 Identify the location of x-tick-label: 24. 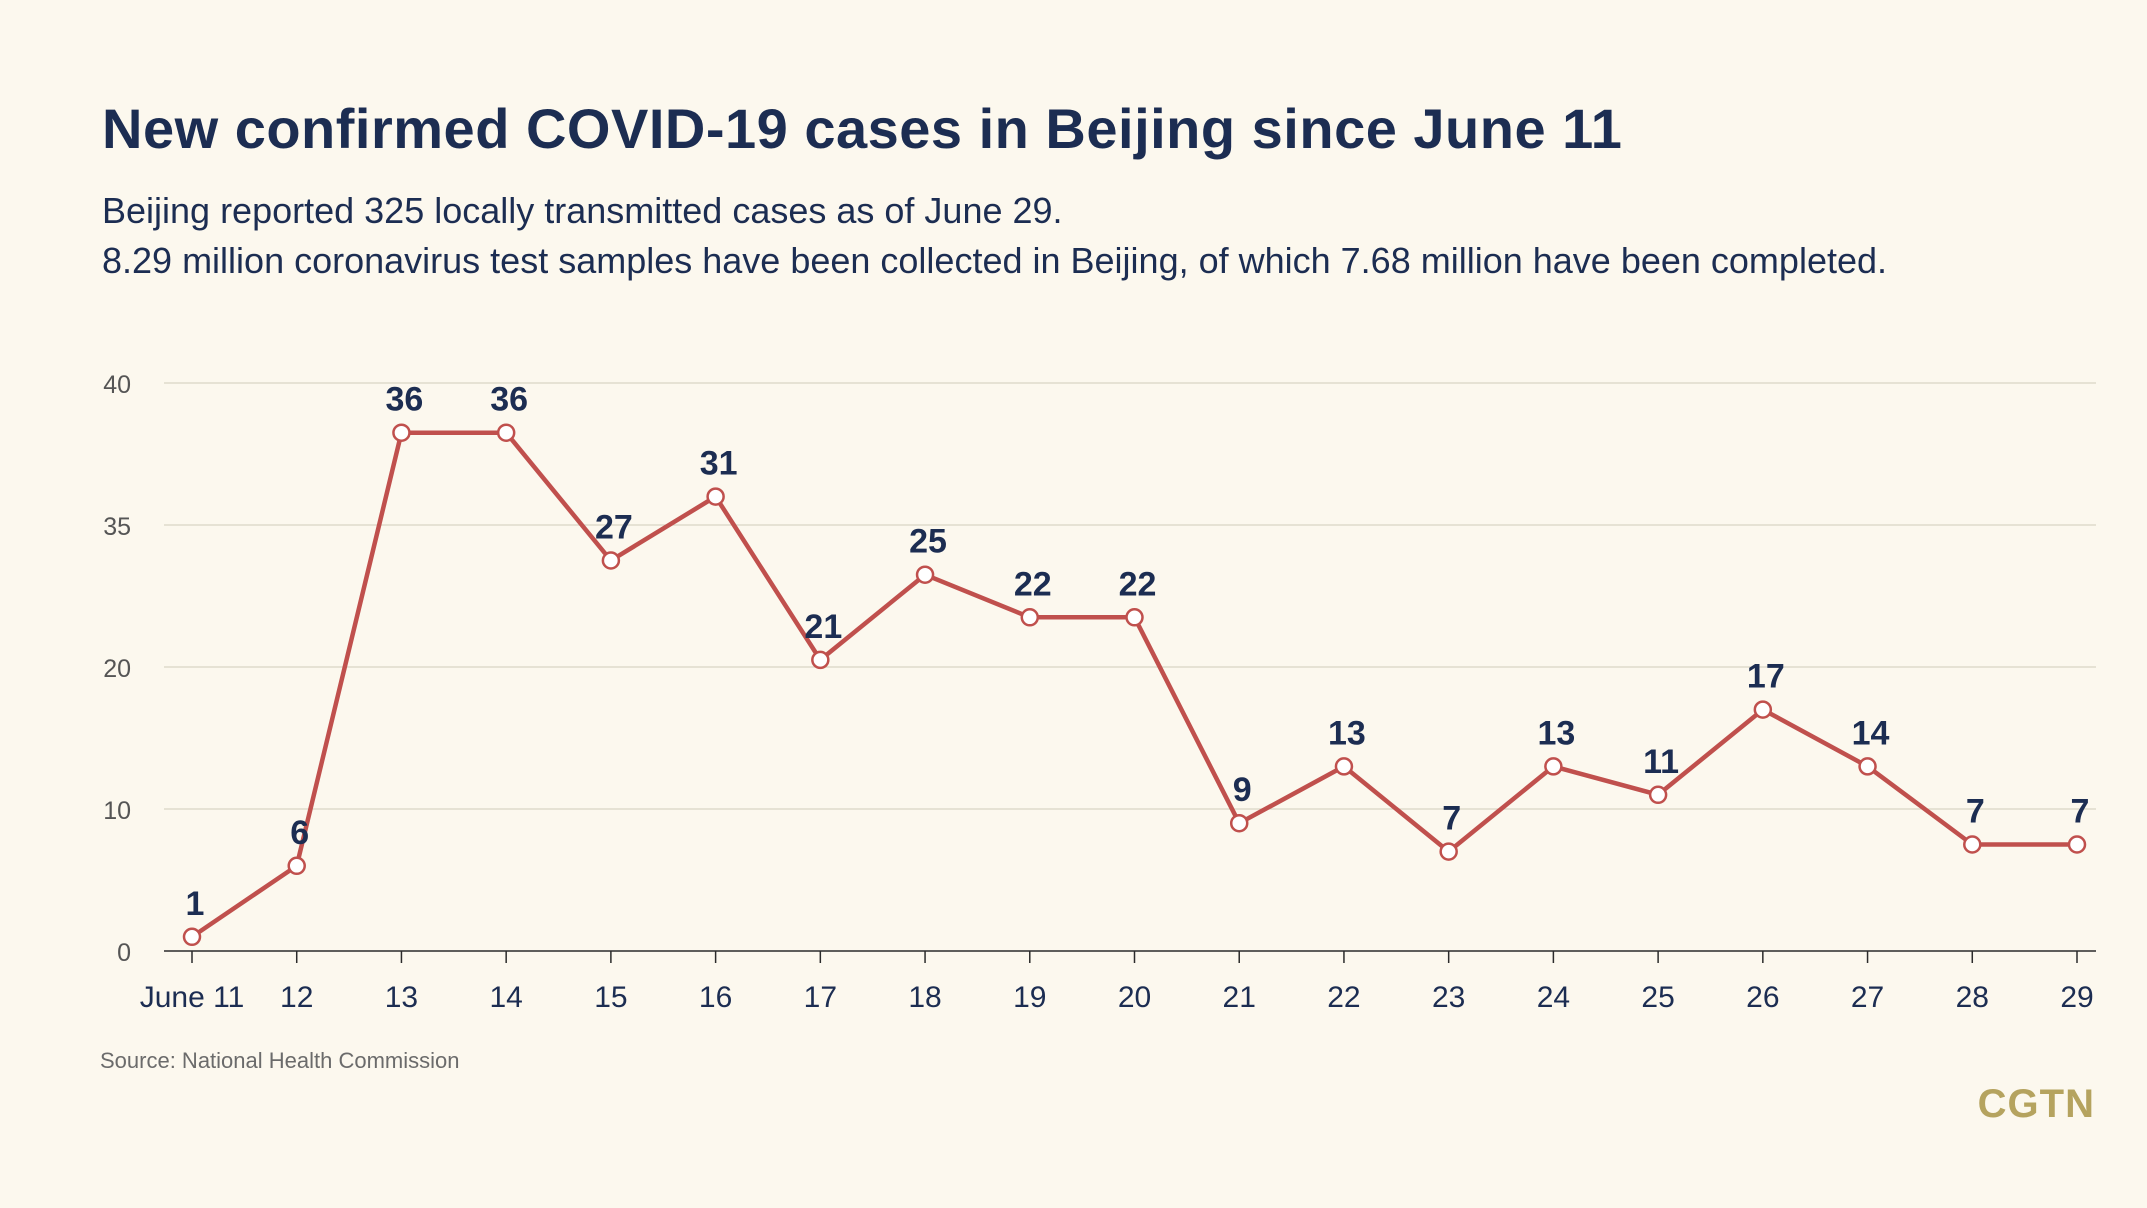
(1553, 997).